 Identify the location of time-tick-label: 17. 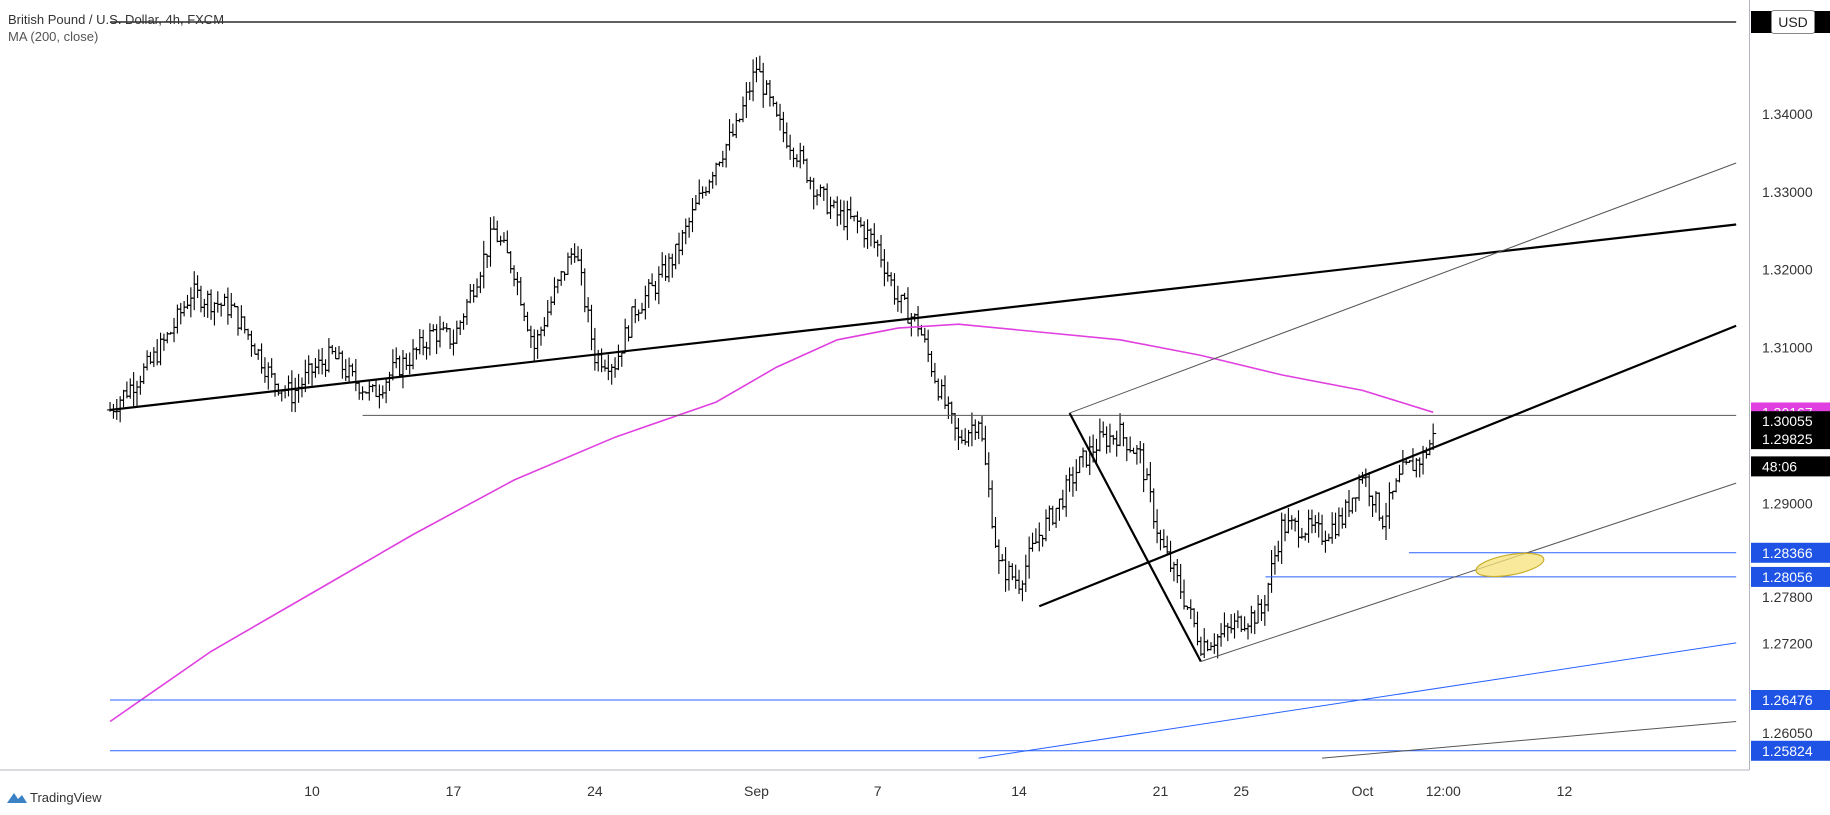
(454, 791).